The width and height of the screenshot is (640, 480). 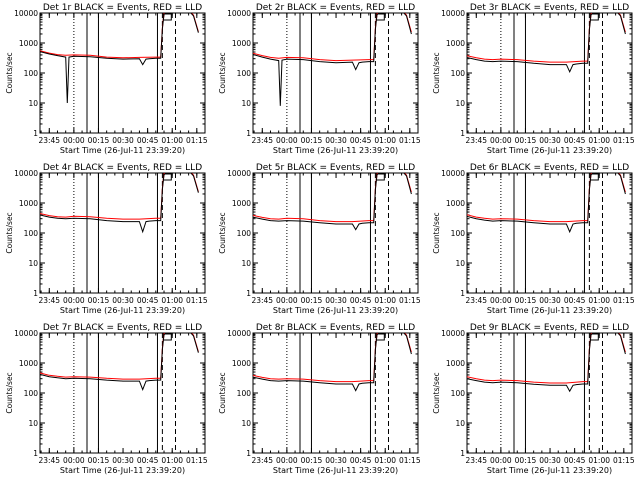 What do you see at coordinates (122, 328) in the screenshot?
I see `chart-title: Det 7r BLACK = Events, RED = LLD` at bounding box center [122, 328].